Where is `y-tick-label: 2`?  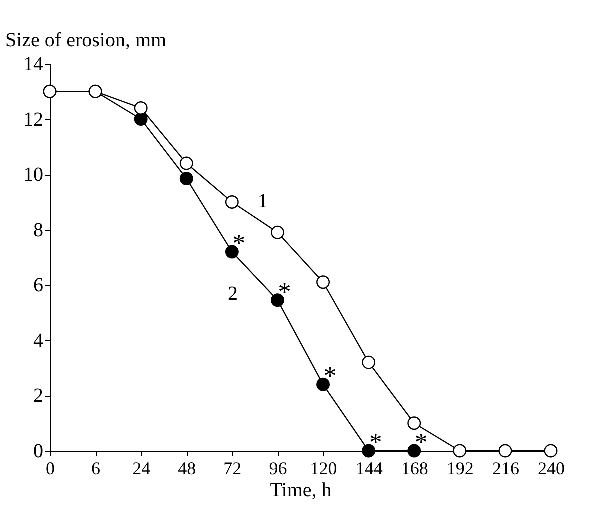
y-tick-label: 2 is located at coordinates (39, 396).